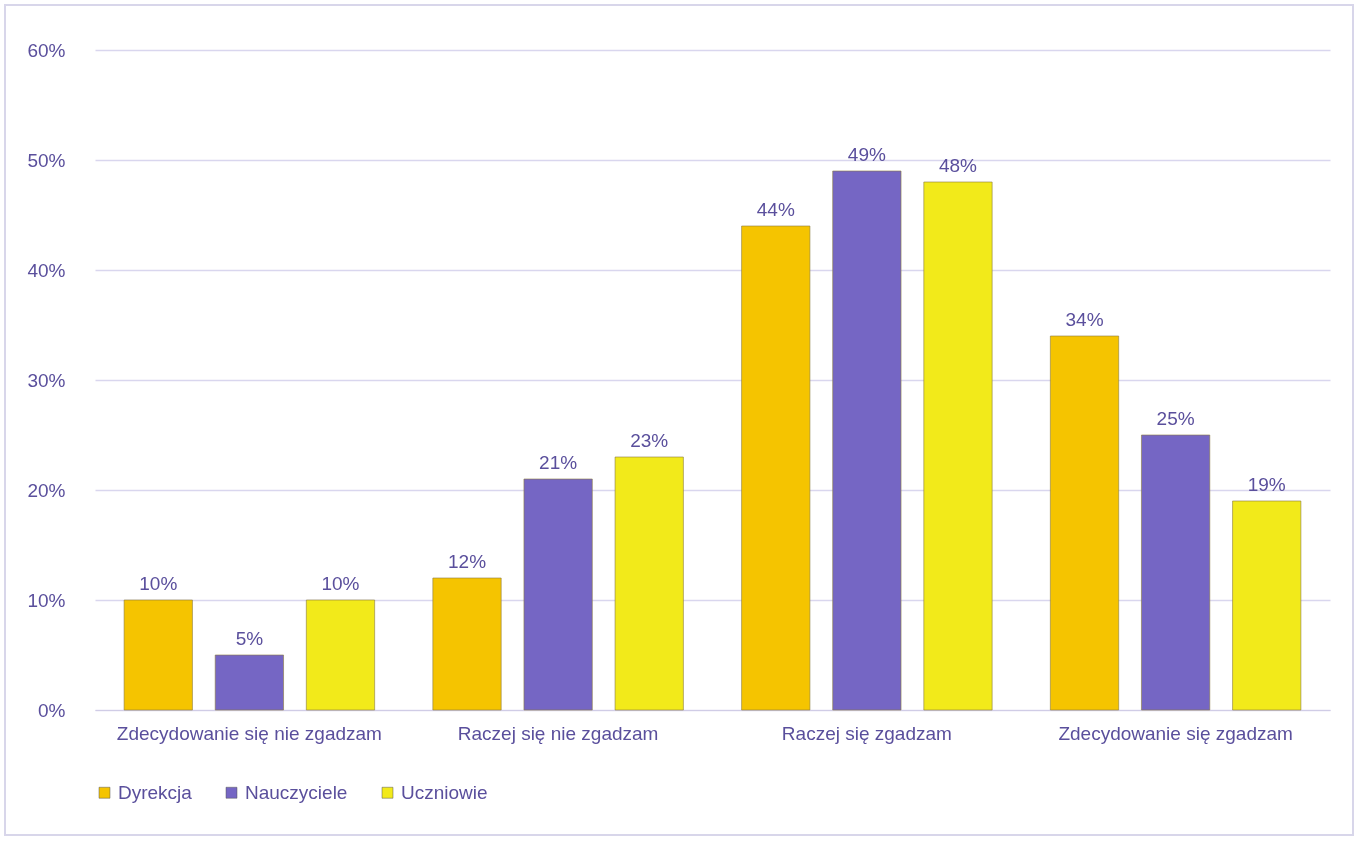 The height and width of the screenshot is (844, 1359). What do you see at coordinates (1175, 733) in the screenshot?
I see `x-tick-label: Zdecydowanie się zgadzam` at bounding box center [1175, 733].